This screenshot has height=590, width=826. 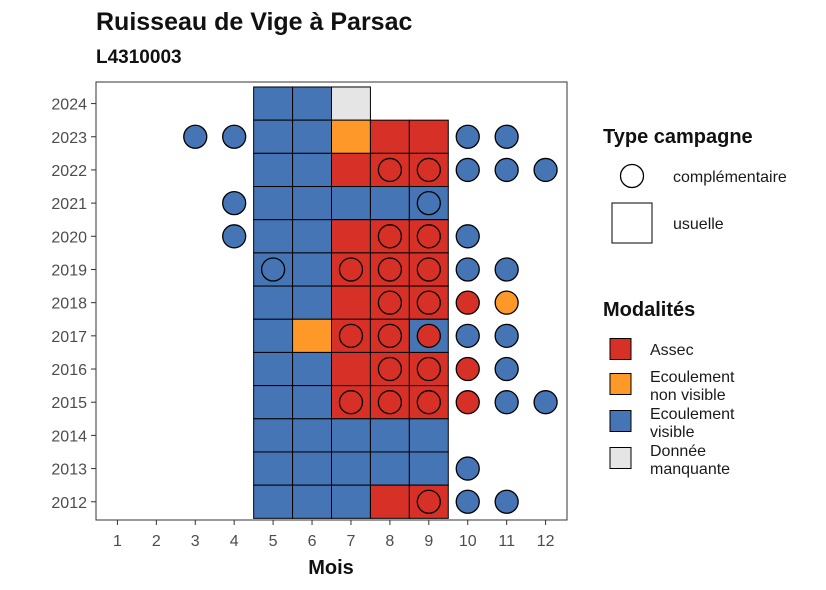 What do you see at coordinates (69, 171) in the screenshot?
I see `y-tick-label-2022: 2022` at bounding box center [69, 171].